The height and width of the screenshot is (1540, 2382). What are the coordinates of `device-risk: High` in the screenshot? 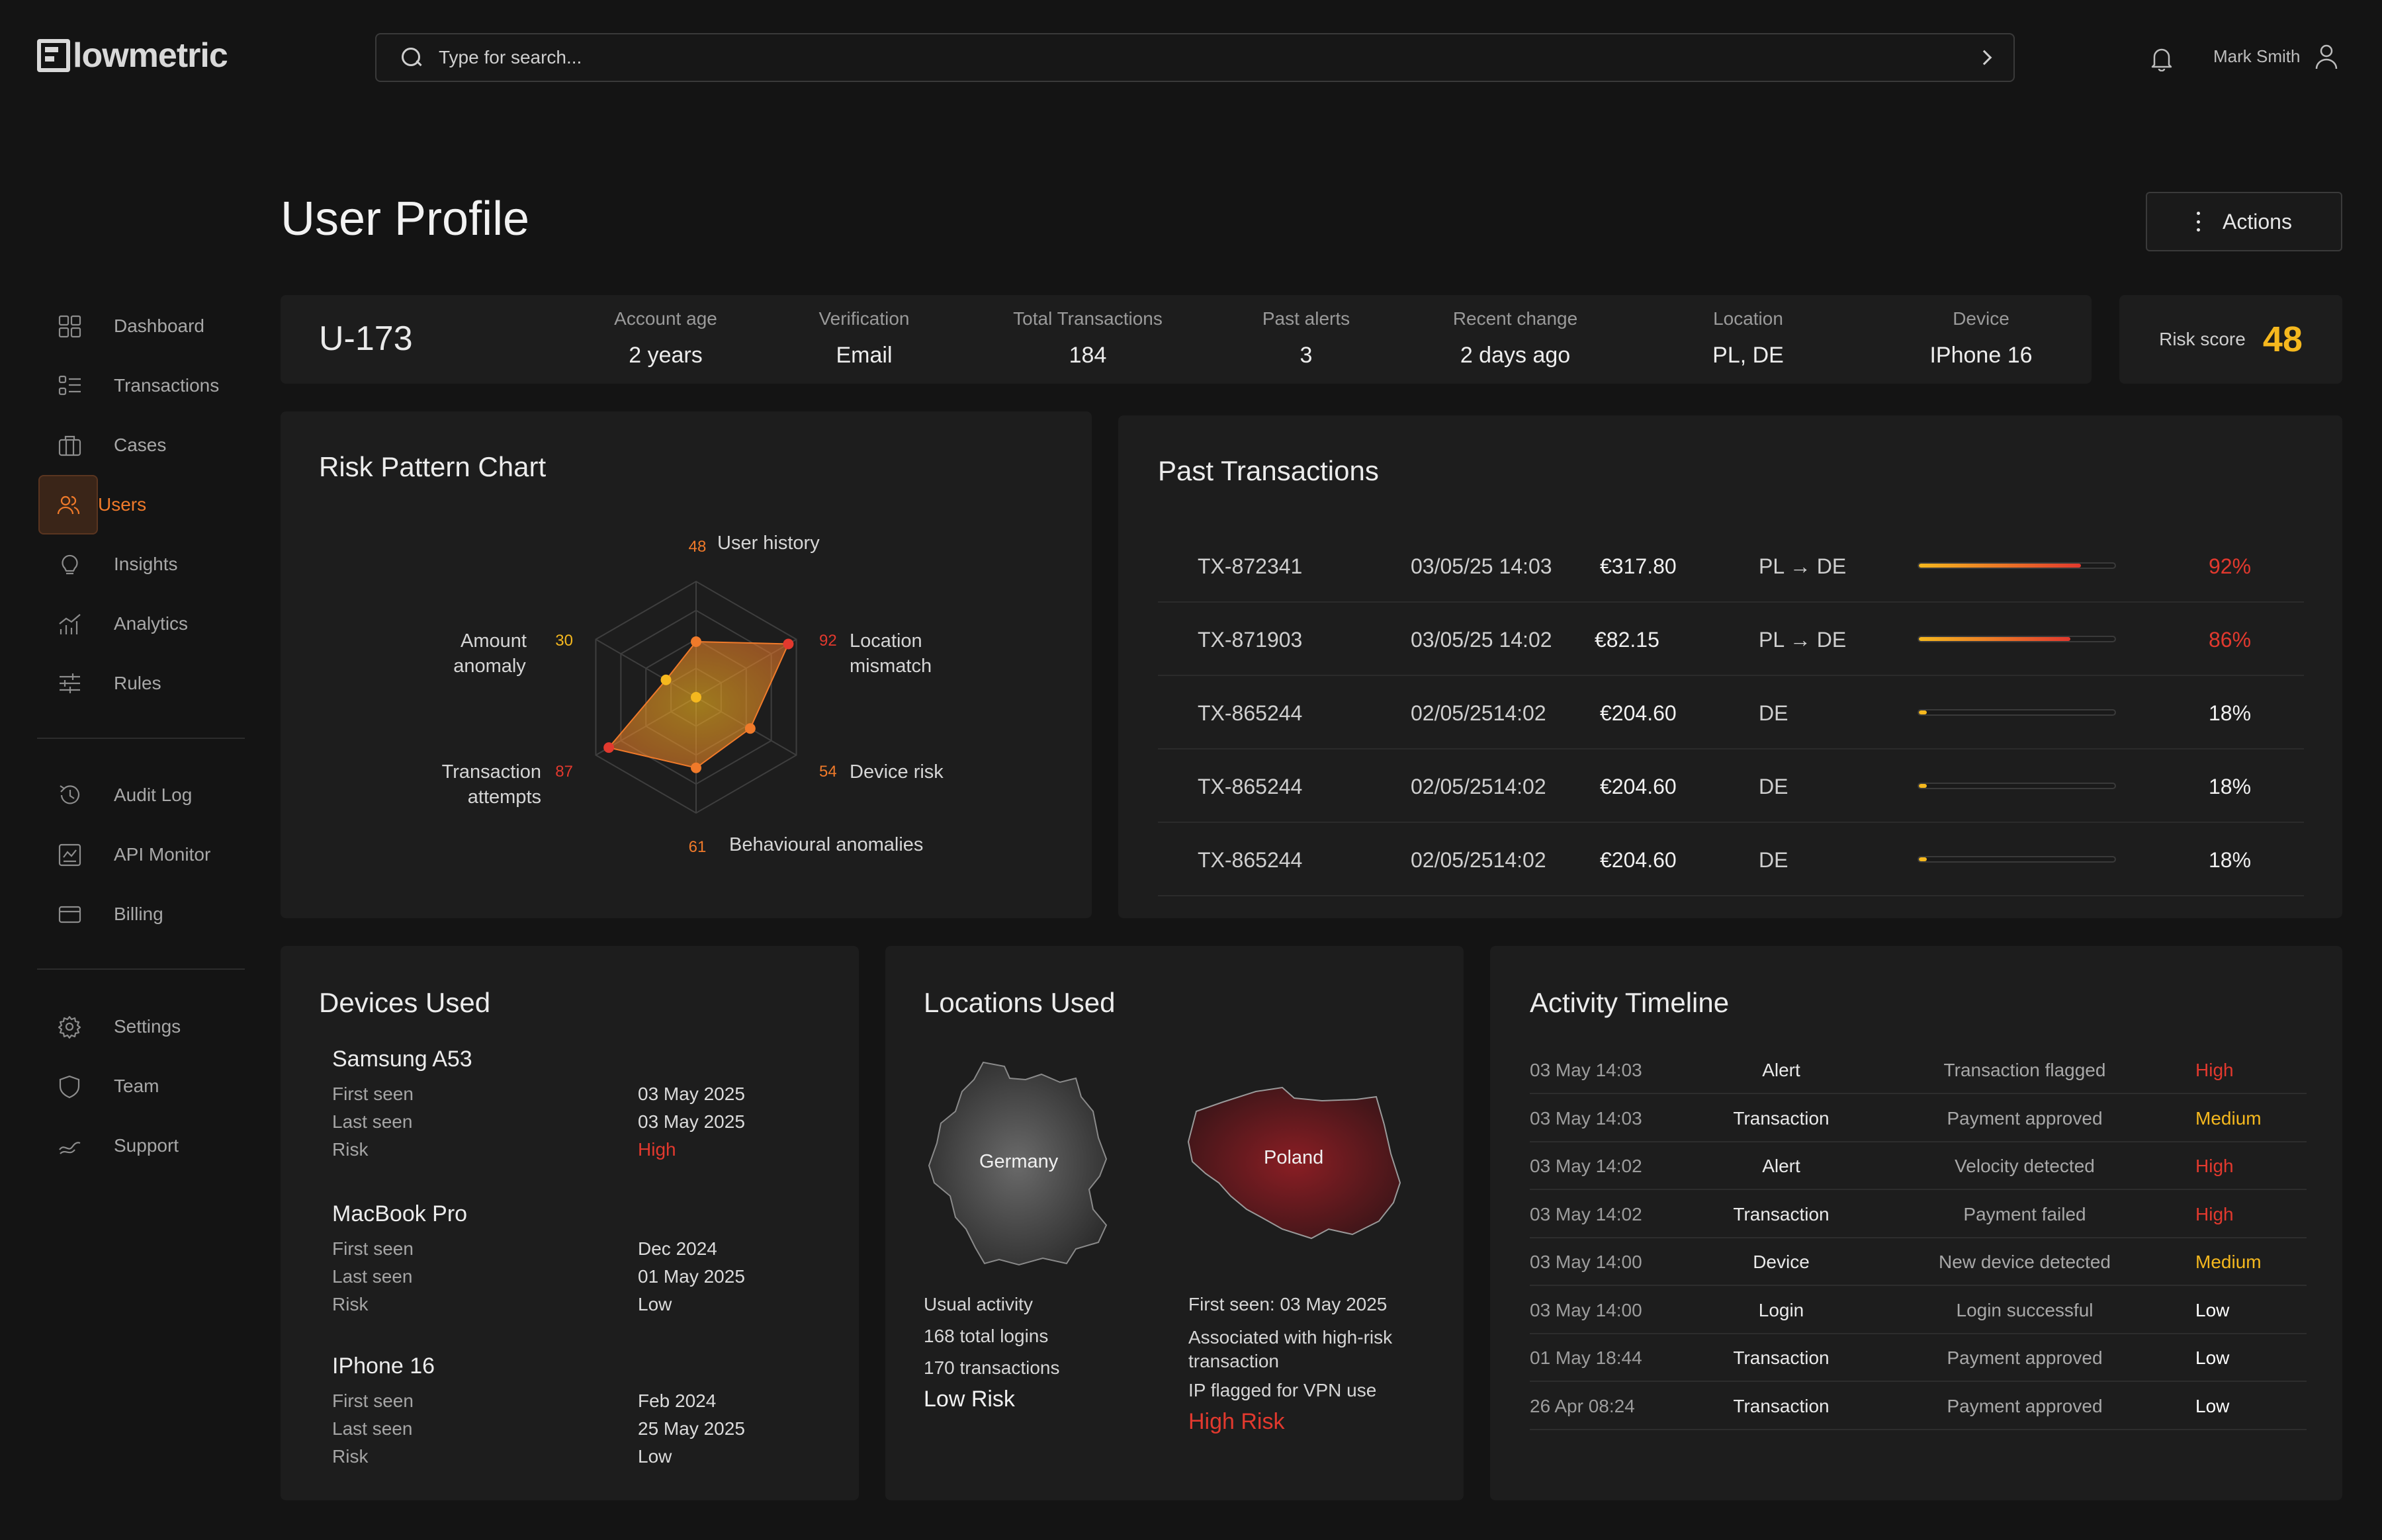 It's located at (657, 1149).